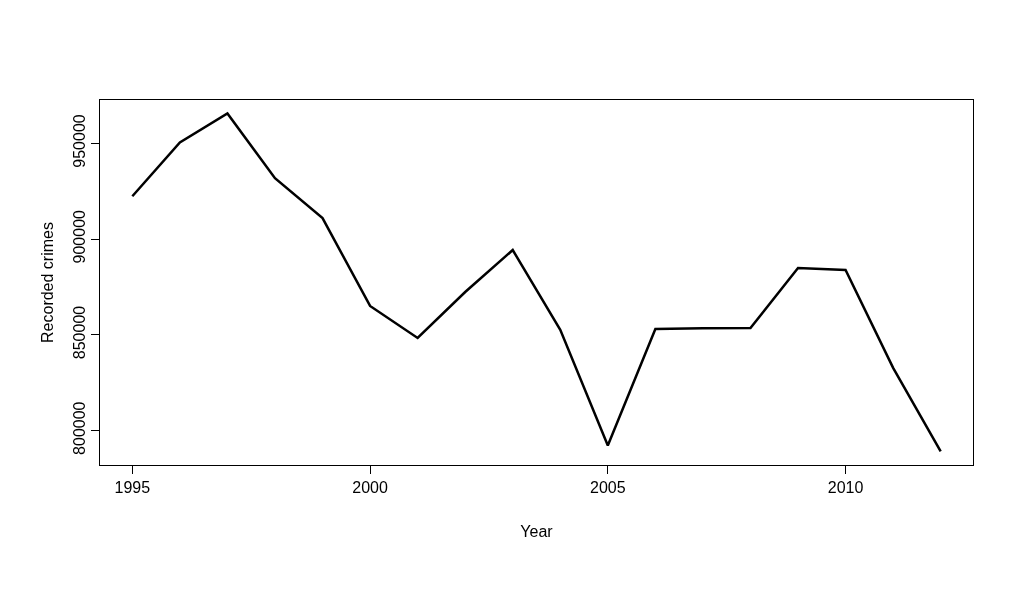 The width and height of the screenshot is (1024, 590). What do you see at coordinates (608, 488) in the screenshot?
I see `x-tick-label: 2005` at bounding box center [608, 488].